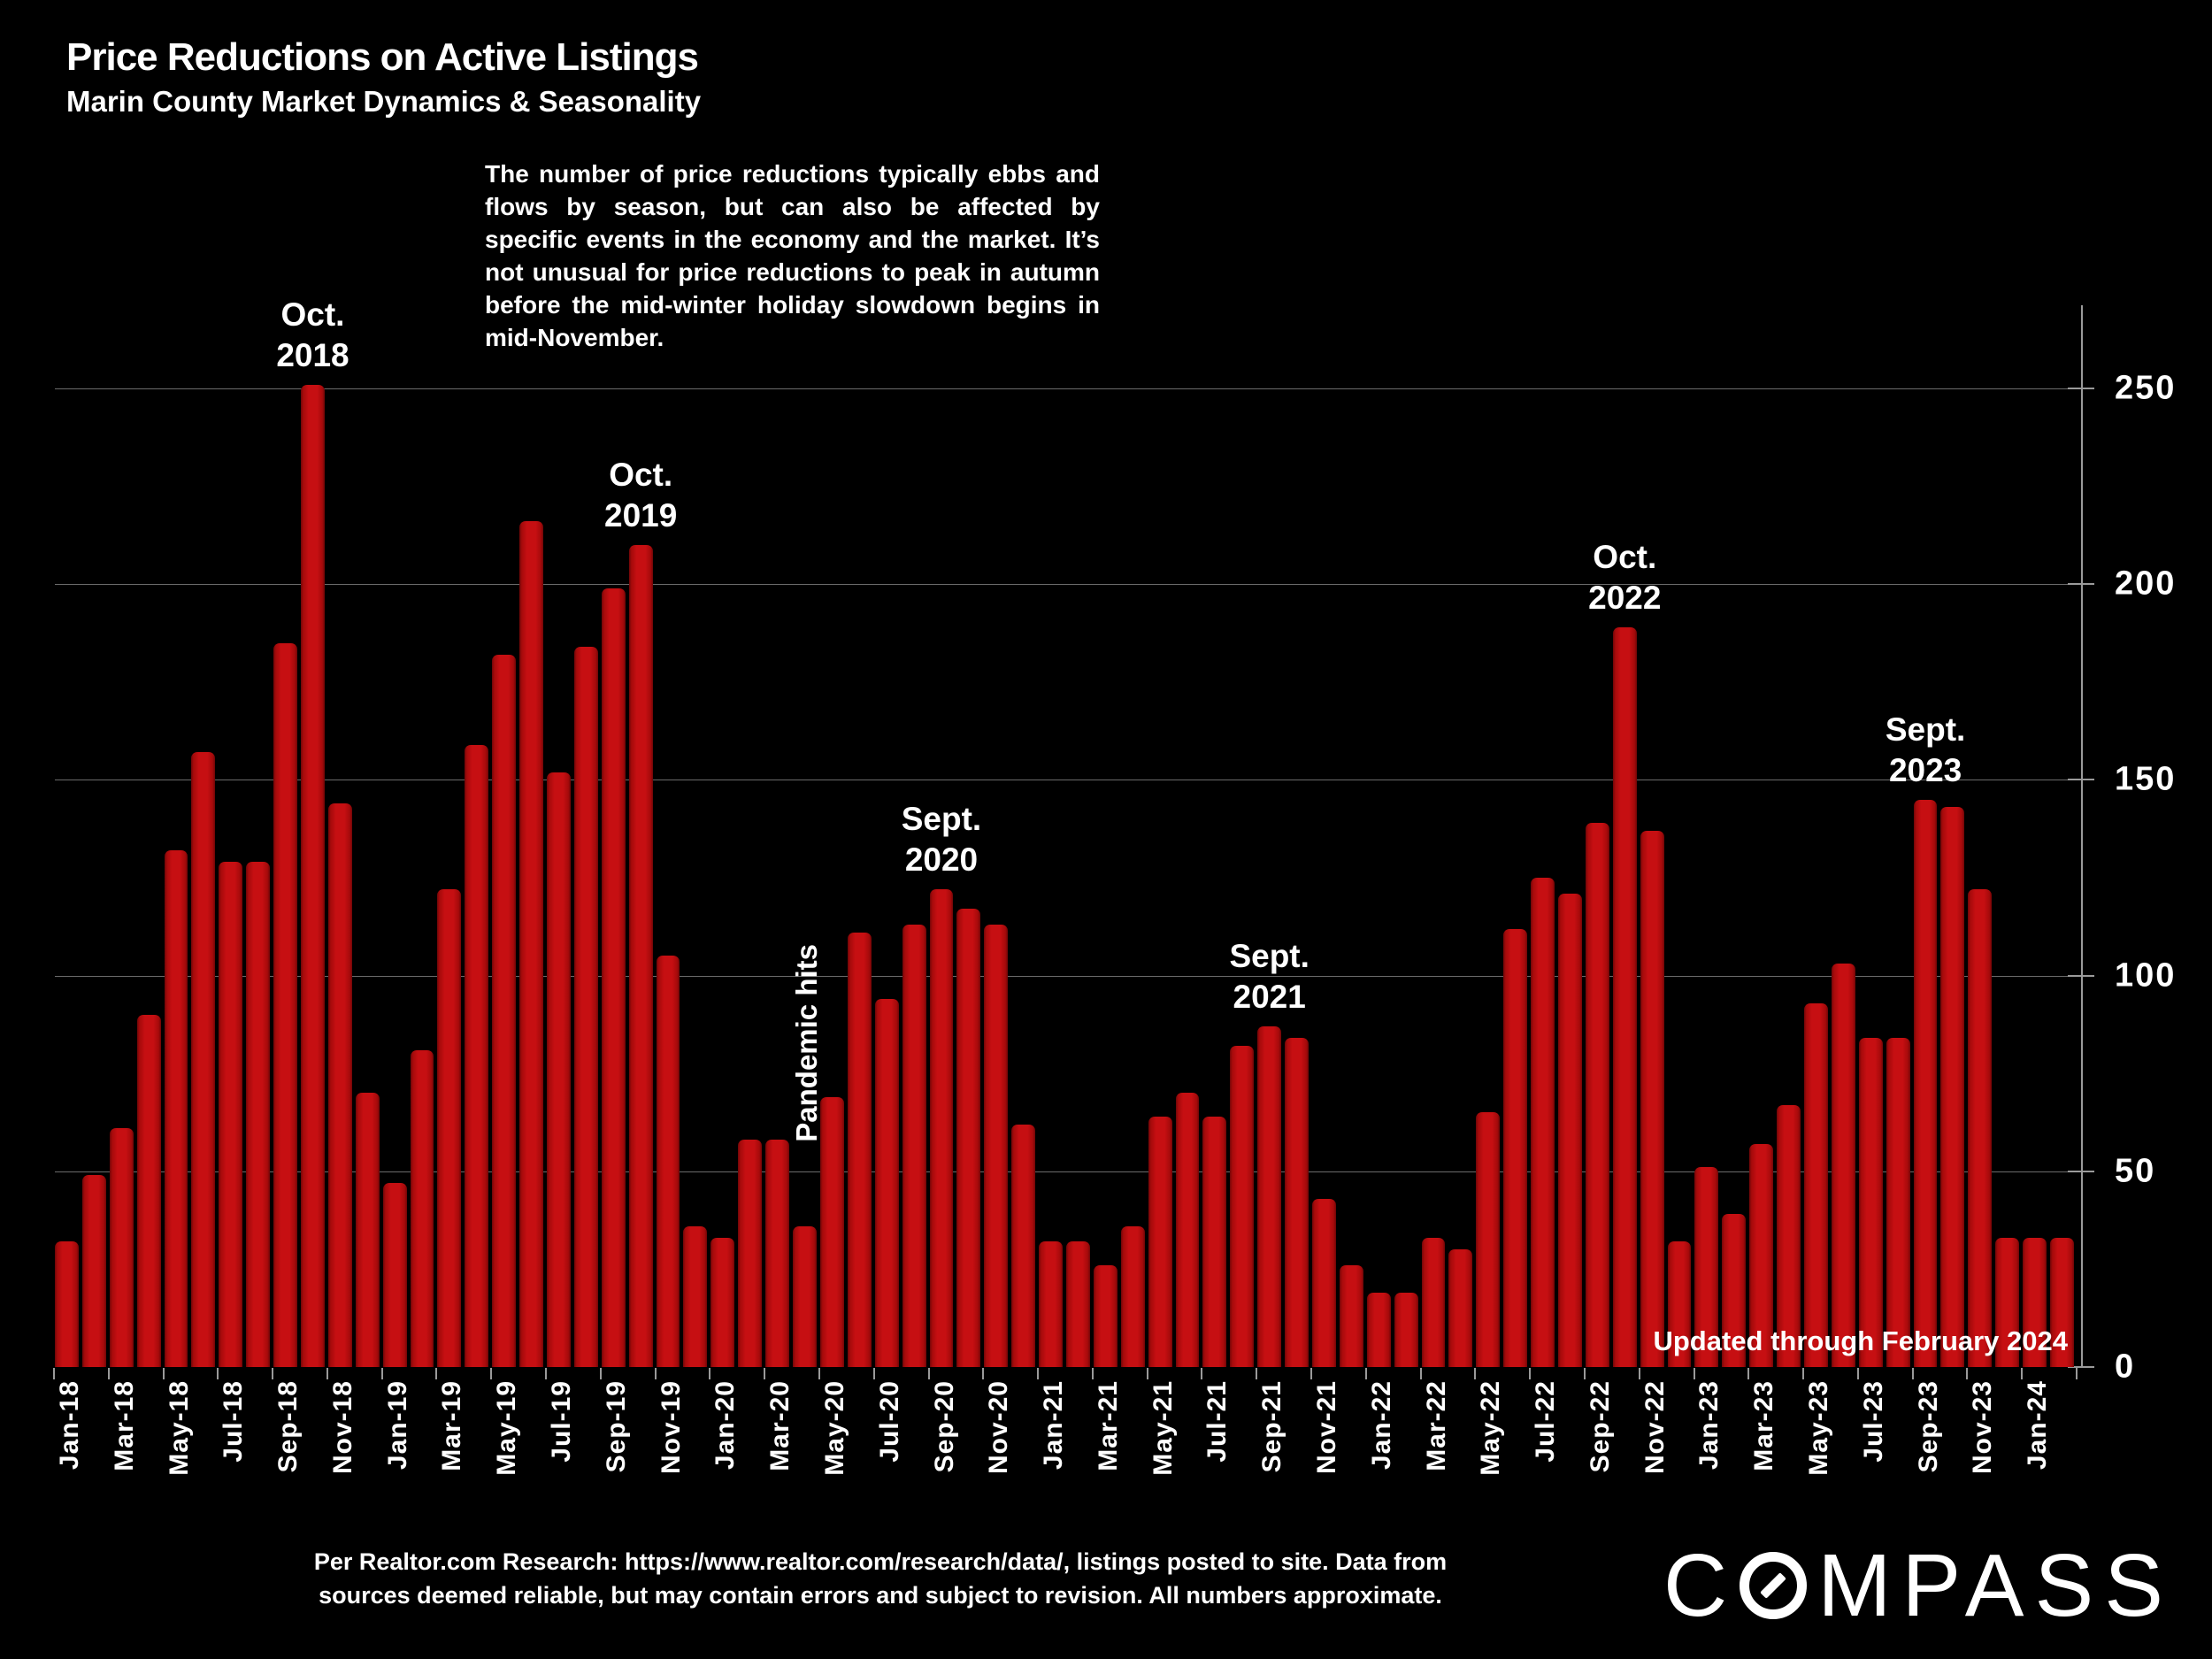 Image resolution: width=2212 pixels, height=1659 pixels. I want to click on y-axis-label: 100, so click(2146, 975).